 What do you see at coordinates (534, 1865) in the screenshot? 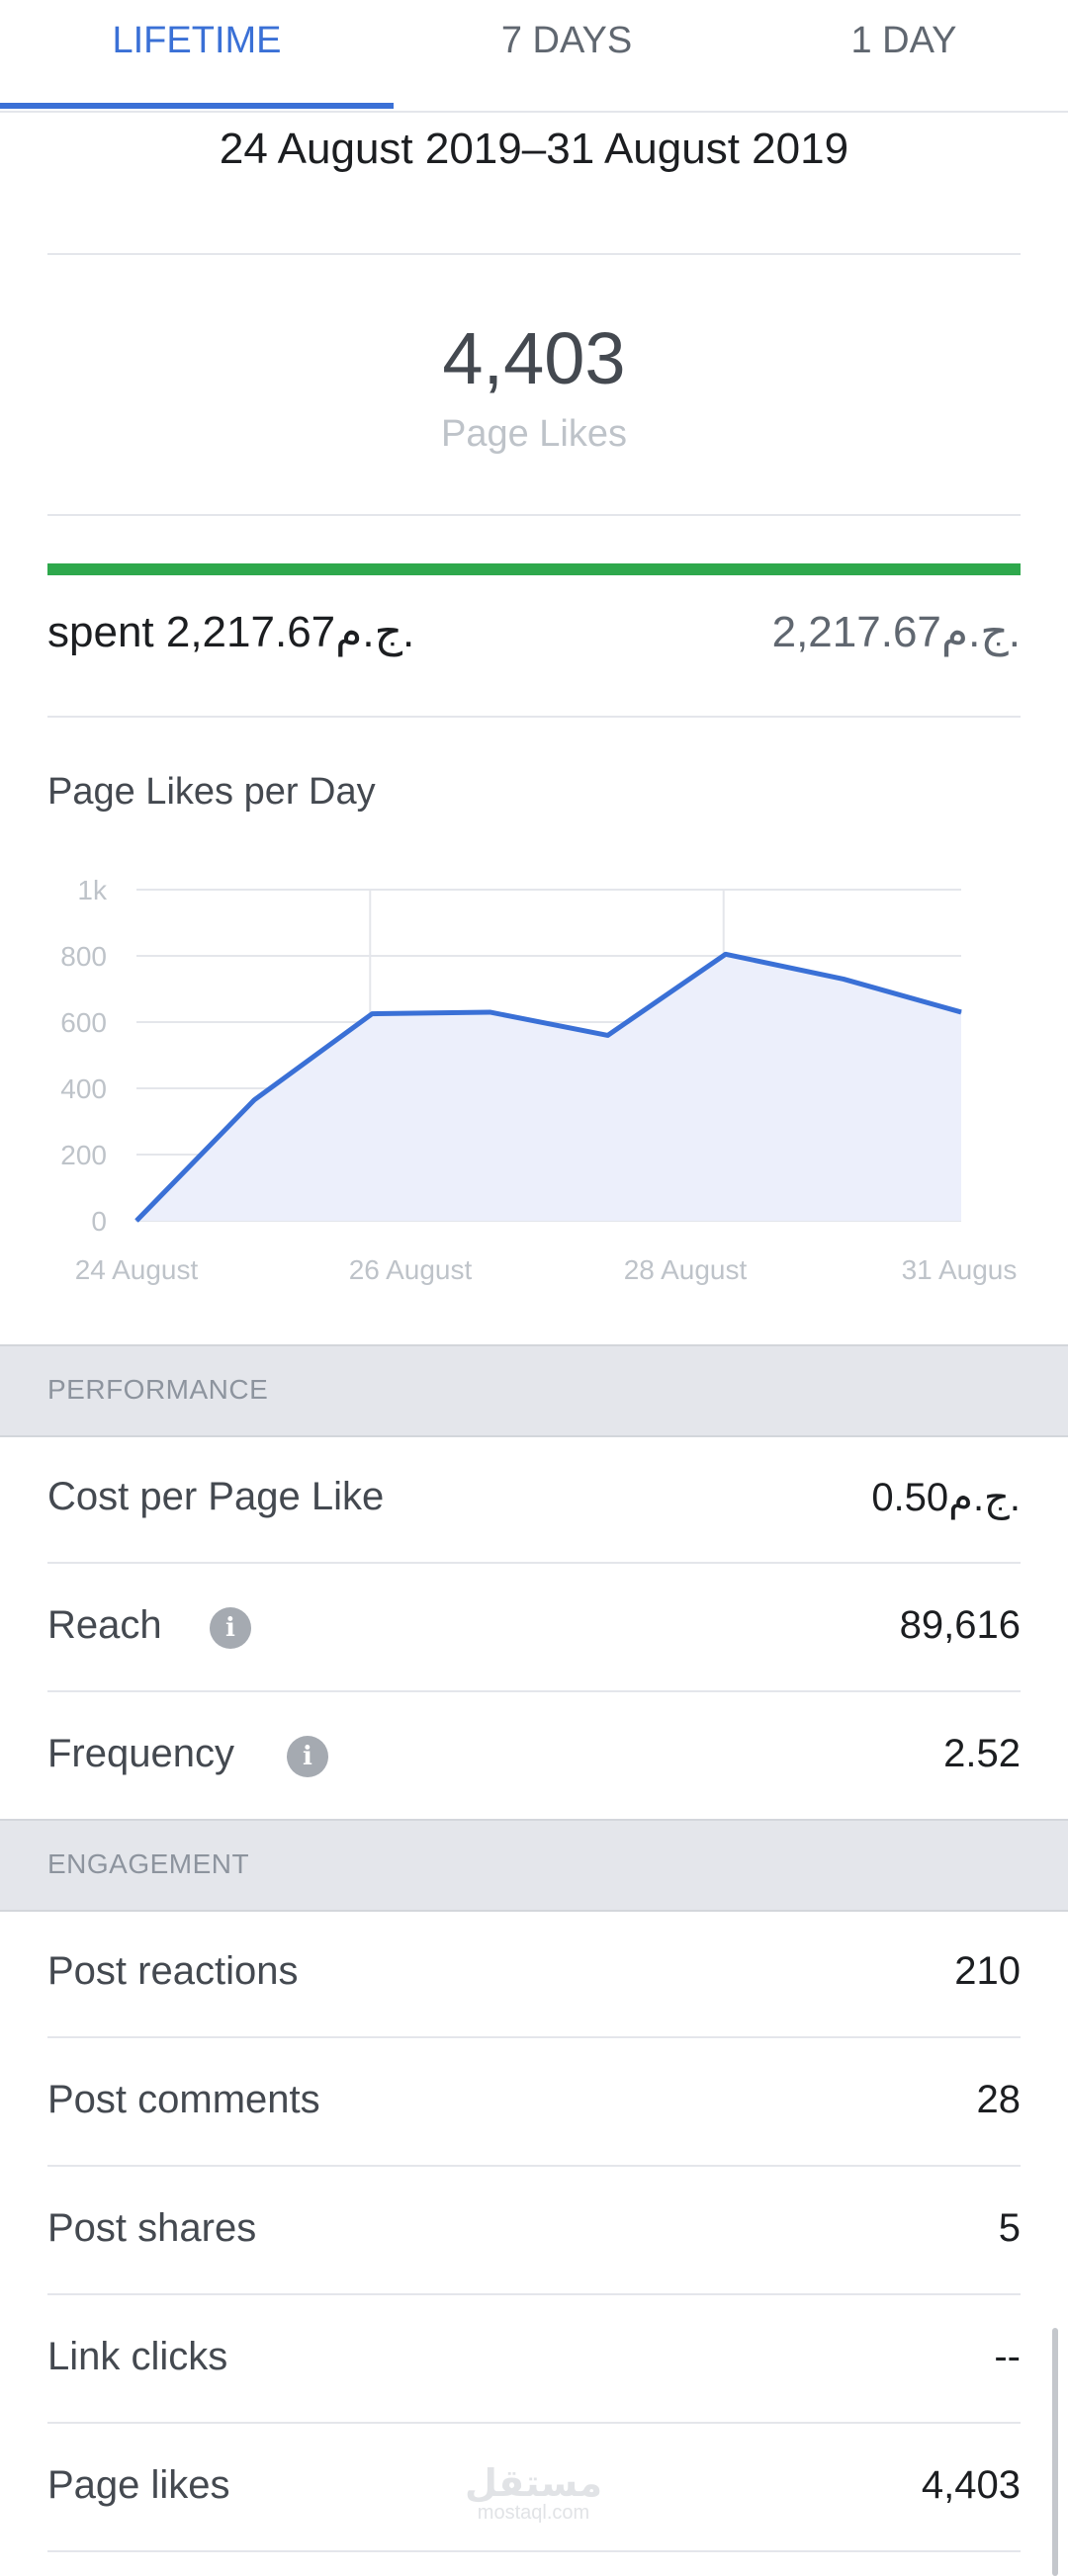
I see `section-header-engagement: ENGAGEMENT` at bounding box center [534, 1865].